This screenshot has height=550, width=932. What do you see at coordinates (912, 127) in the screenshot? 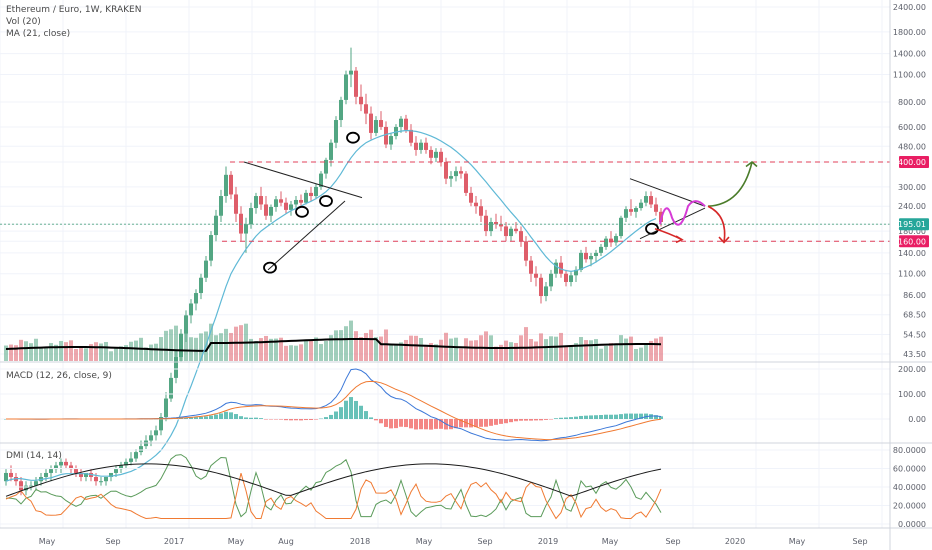
I see `price-tick-label: 600.00` at bounding box center [912, 127].